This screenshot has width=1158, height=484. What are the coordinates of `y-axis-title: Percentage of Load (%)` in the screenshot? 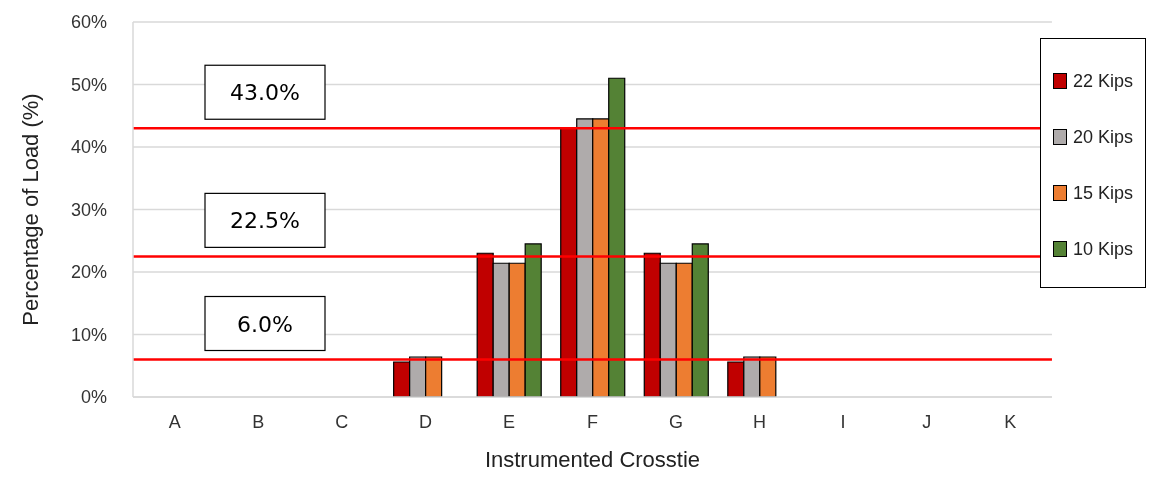 It's located at (30, 209).